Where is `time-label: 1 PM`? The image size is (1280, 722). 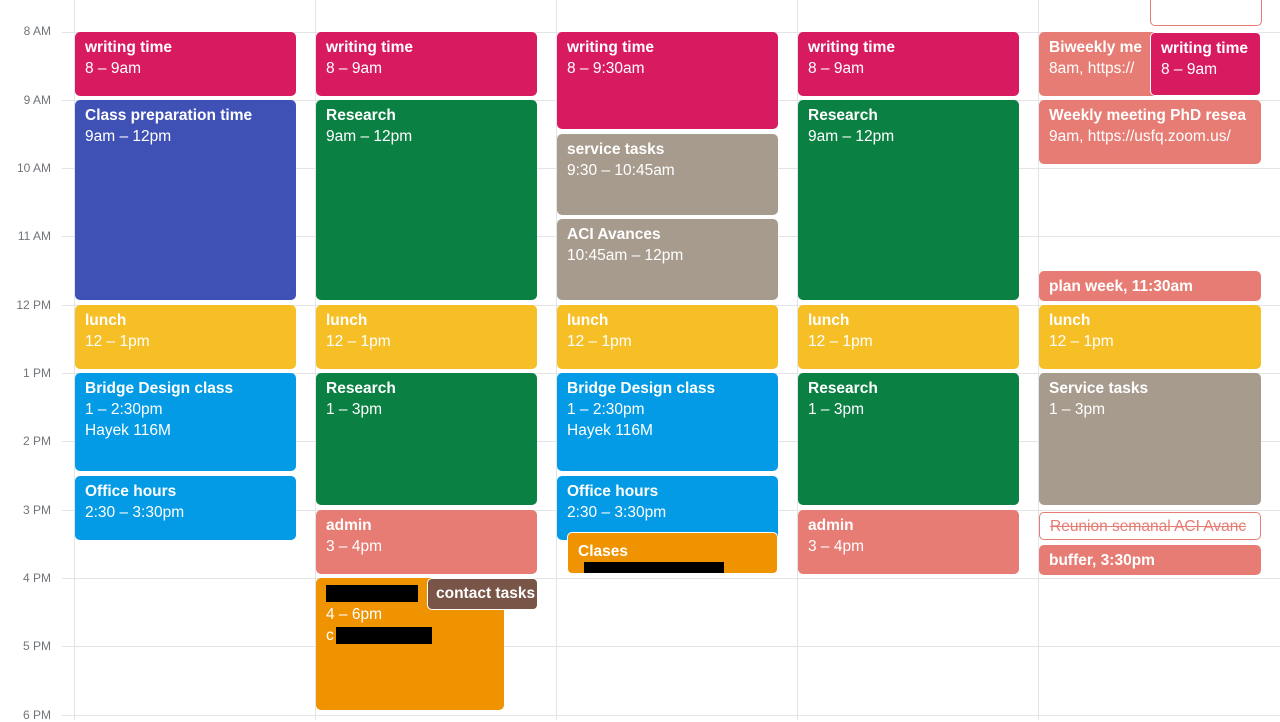 time-label: 1 PM is located at coordinates (36, 373).